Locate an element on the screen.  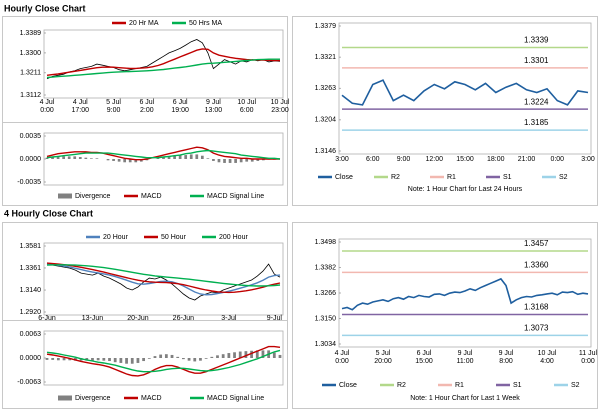
x-tick-label: 5 Jul 20:00 is located at coordinates (383, 357).